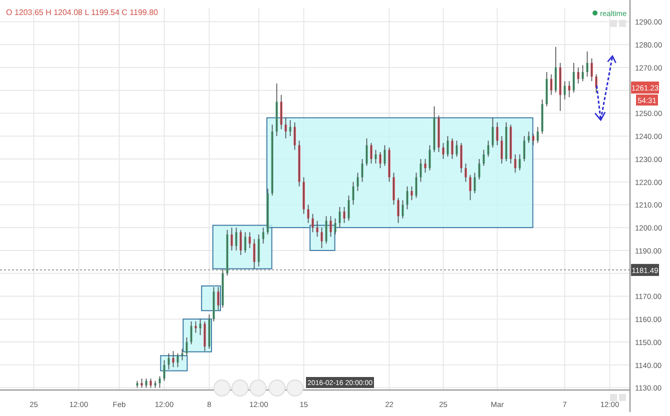  I want to click on annotation: O 1203.65 H 1204.08 L 1199.54 C 1199.80, so click(82, 12).